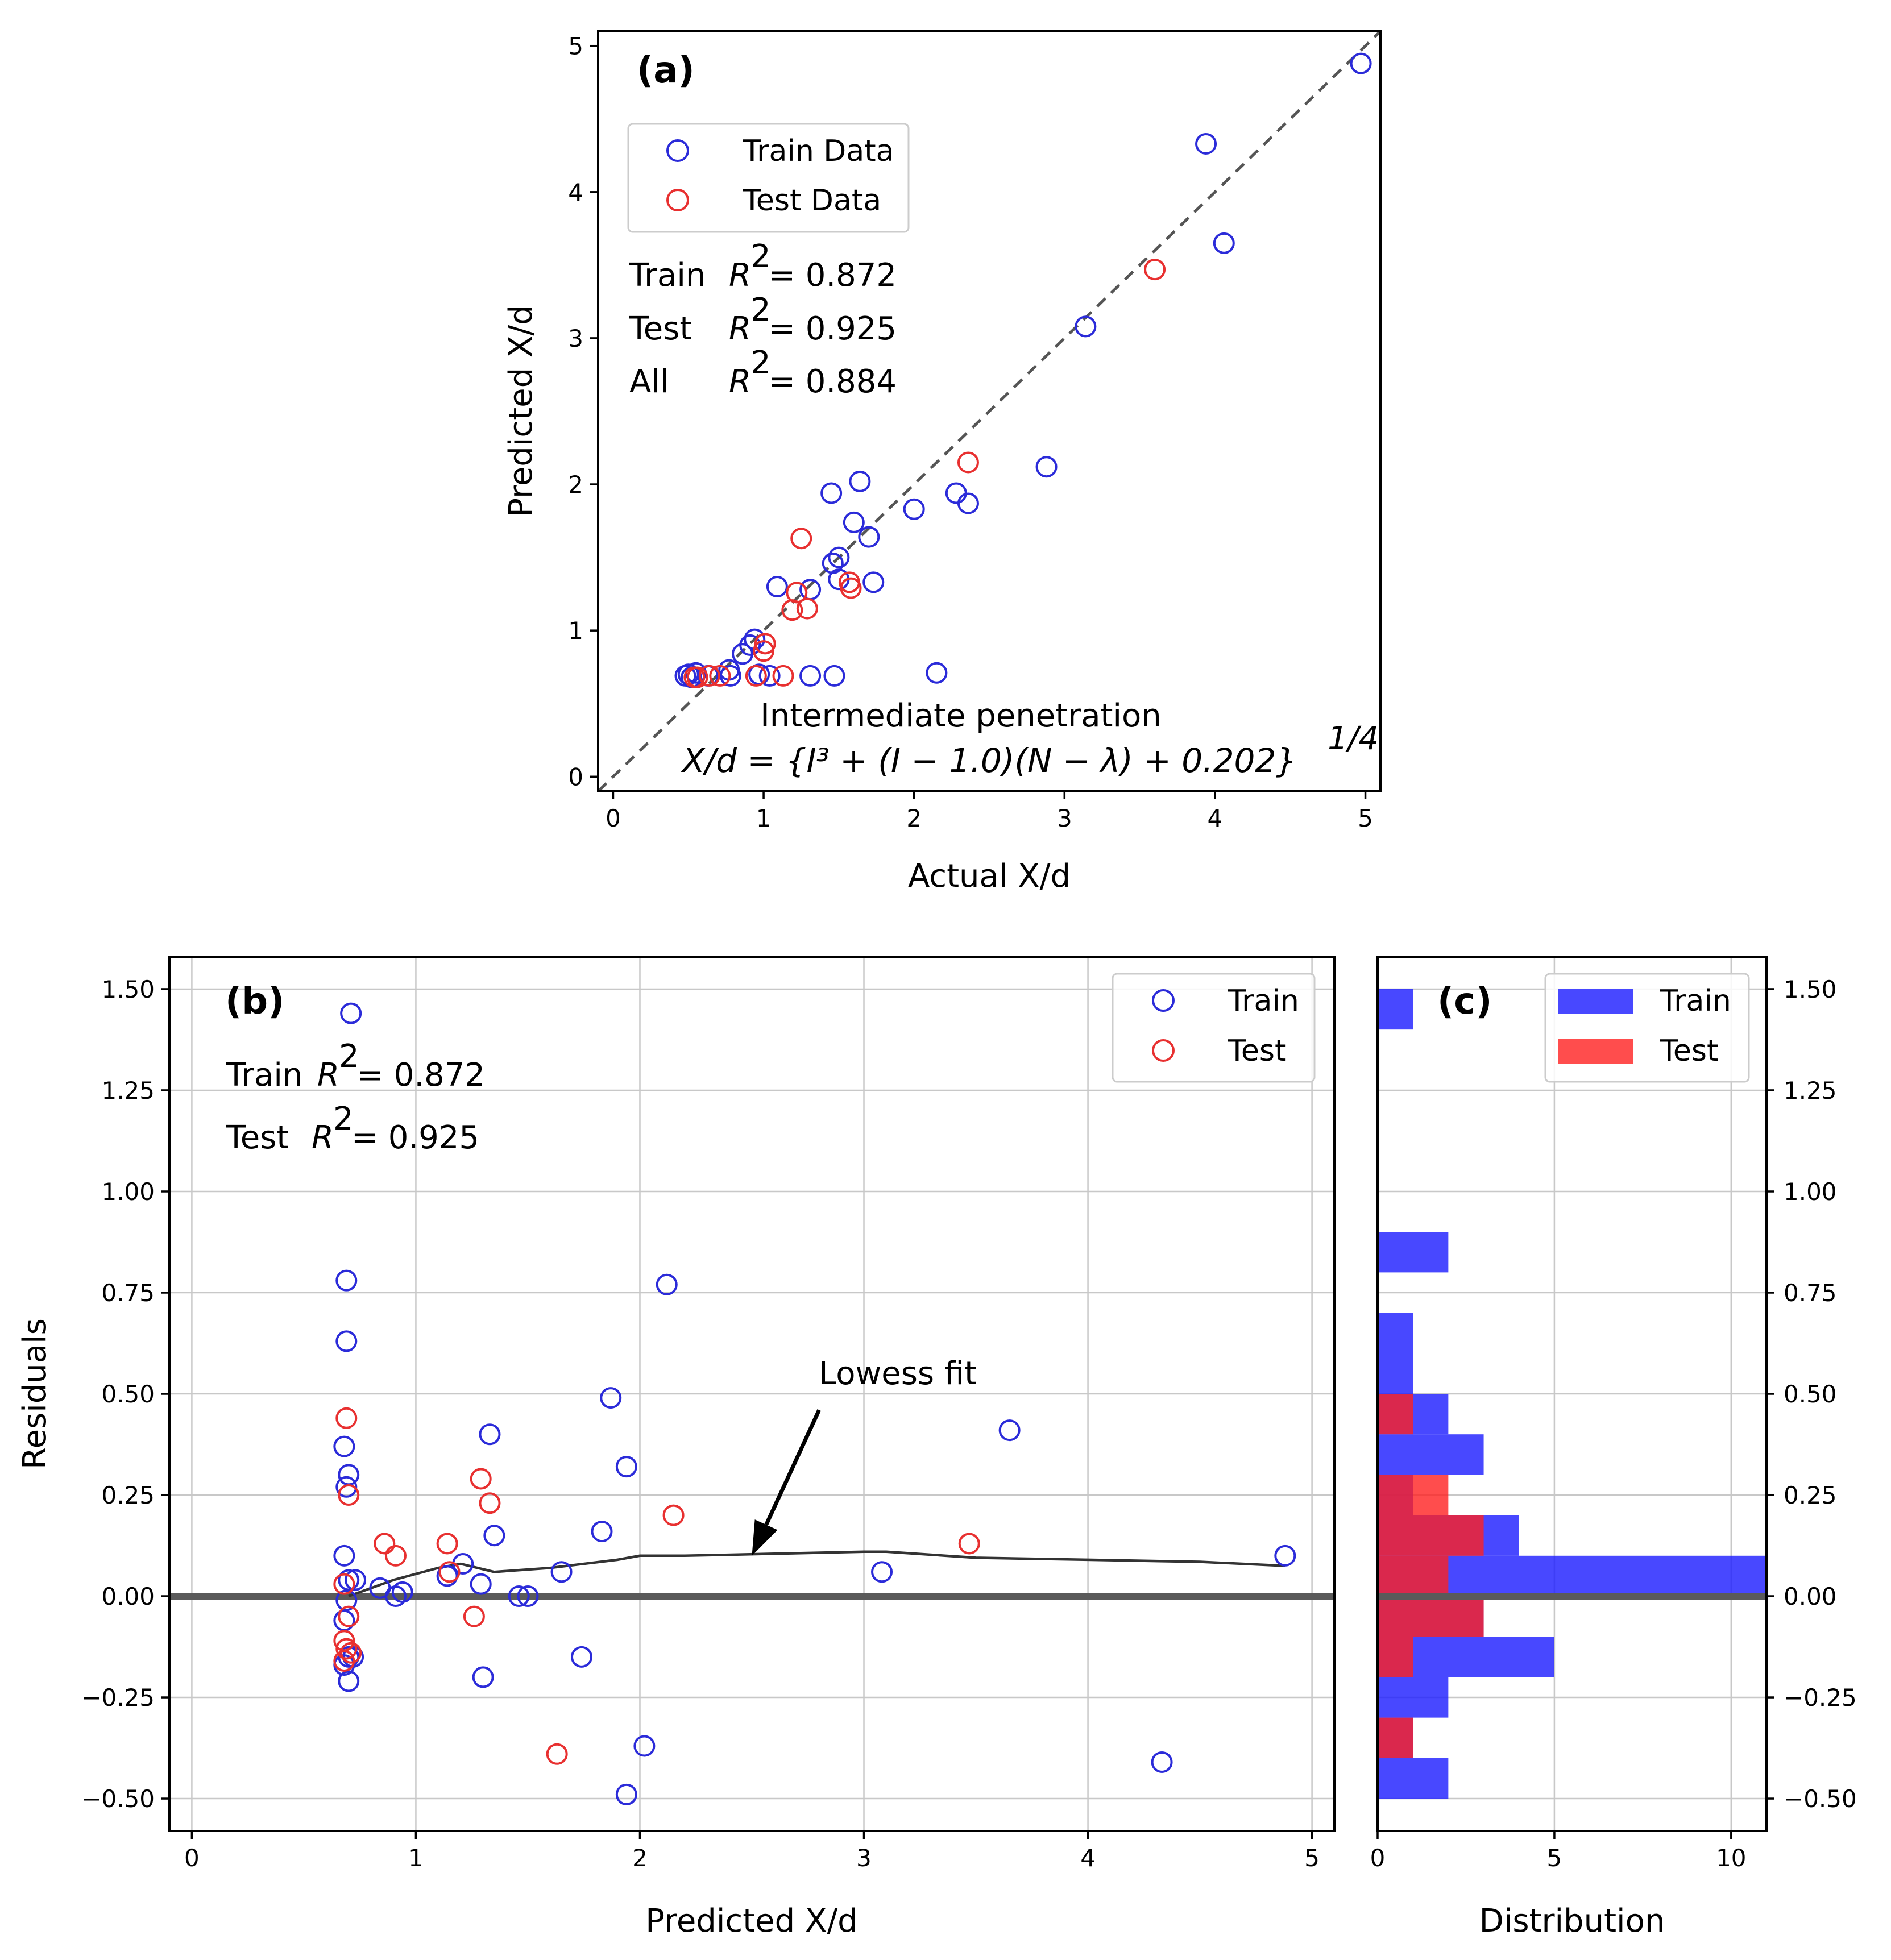 This screenshot has height=1960, width=1891. What do you see at coordinates (760, 310) in the screenshot?
I see `r2-exp-test: 2` at bounding box center [760, 310].